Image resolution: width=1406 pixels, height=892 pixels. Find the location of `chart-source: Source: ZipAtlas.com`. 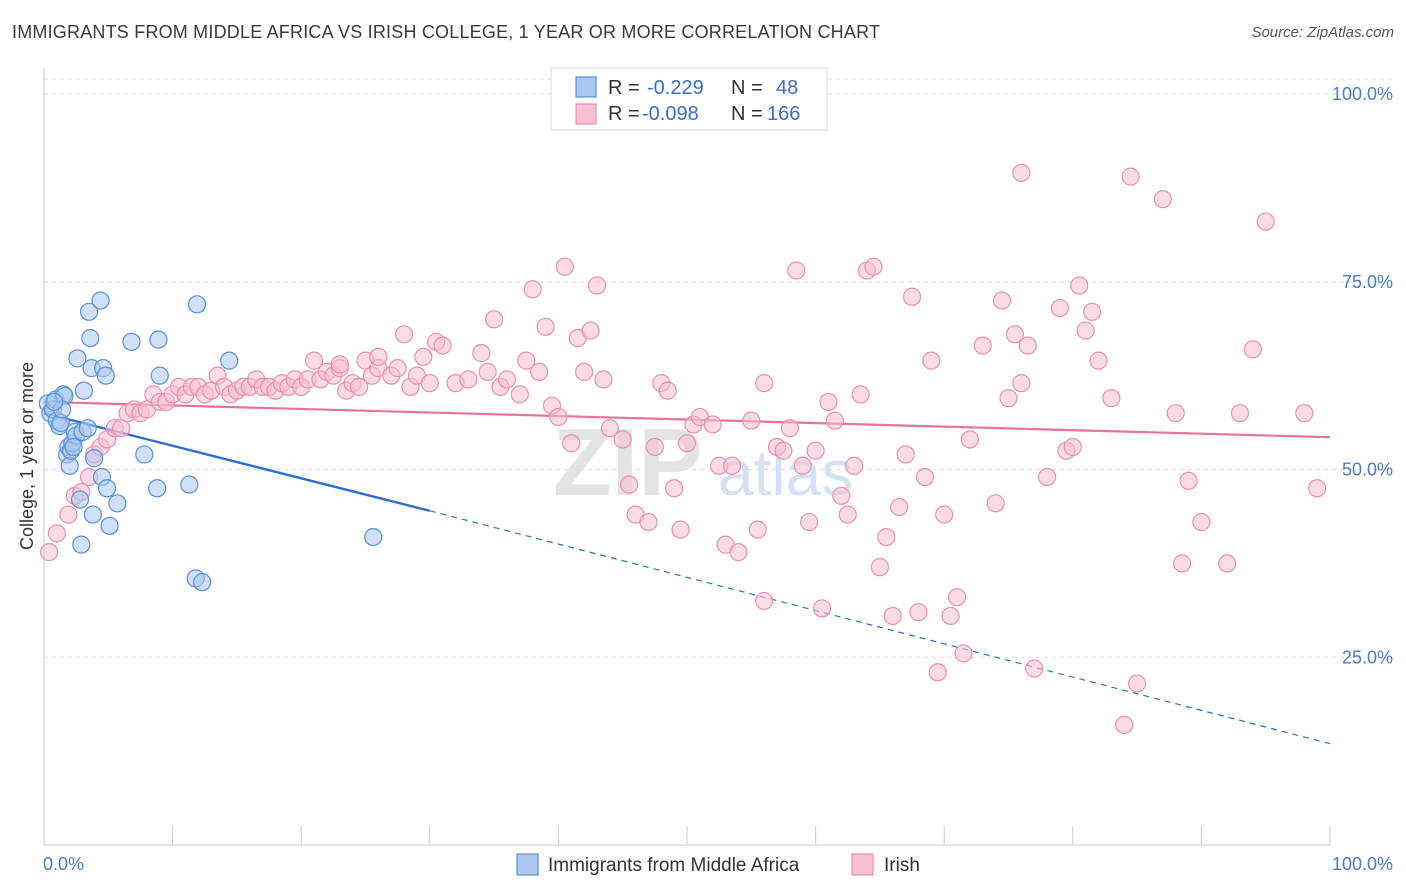

chart-source: Source: ZipAtlas.com is located at coordinates (1322, 32).